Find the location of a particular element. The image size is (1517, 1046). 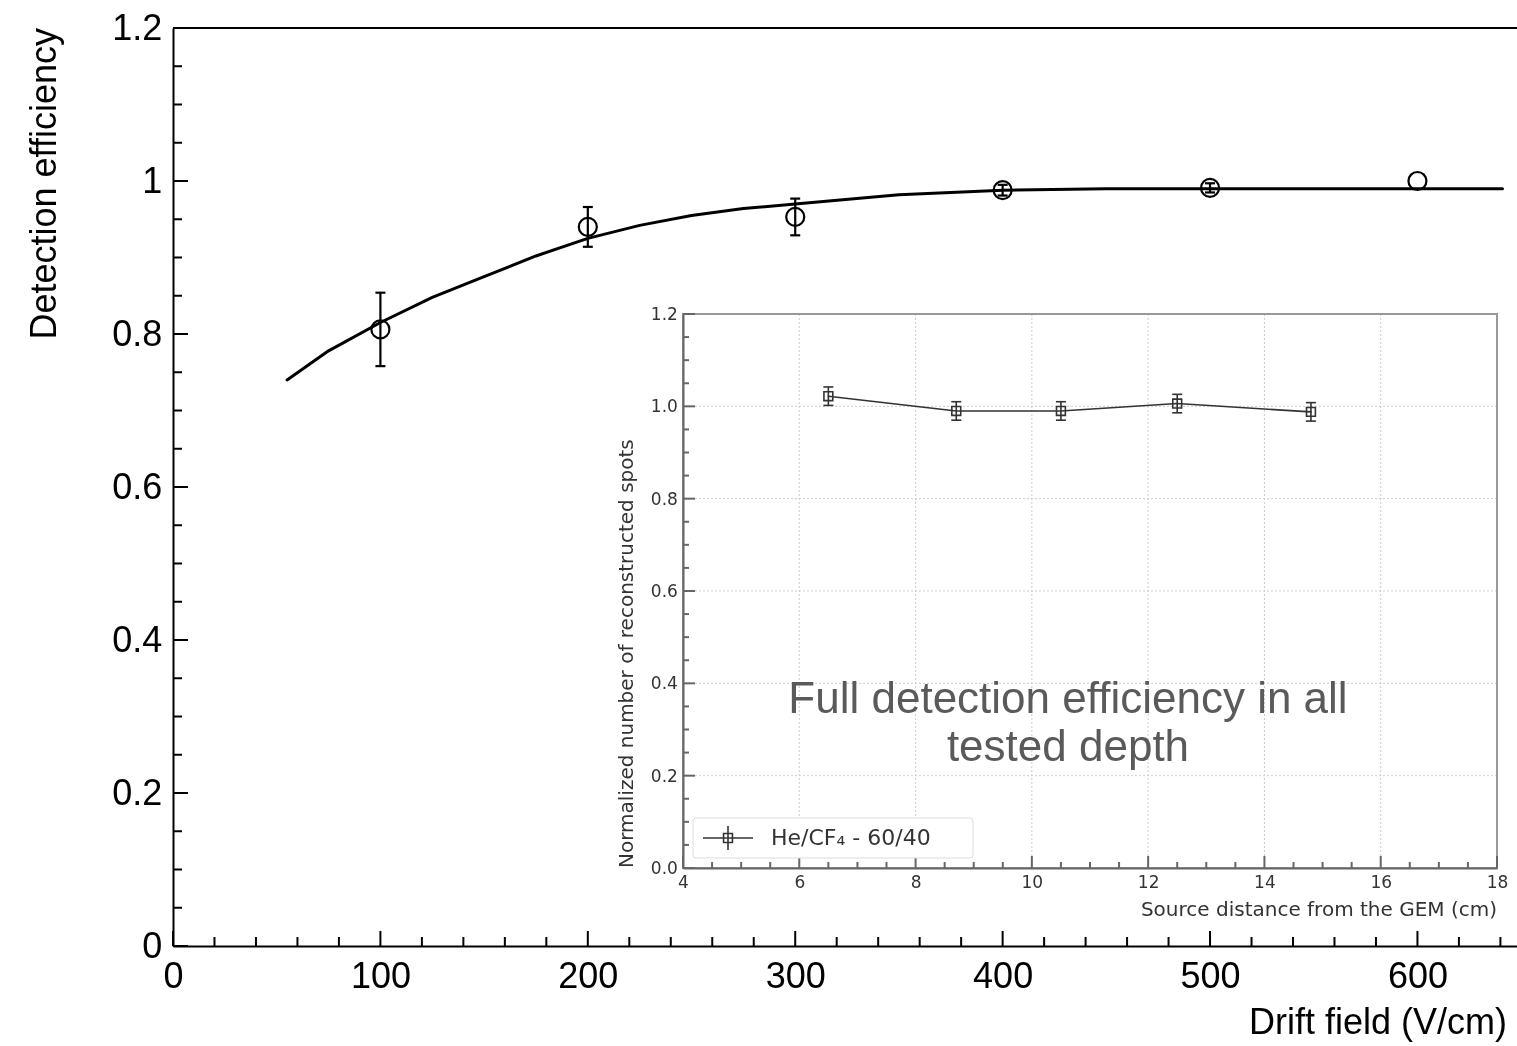

y-tick-label: 0 is located at coordinates (152, 946).